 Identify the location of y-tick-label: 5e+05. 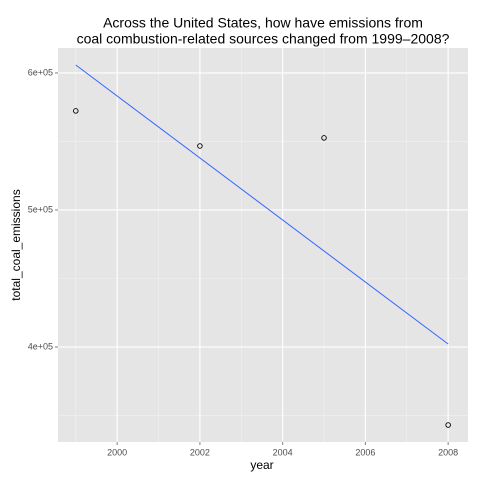
(40, 209).